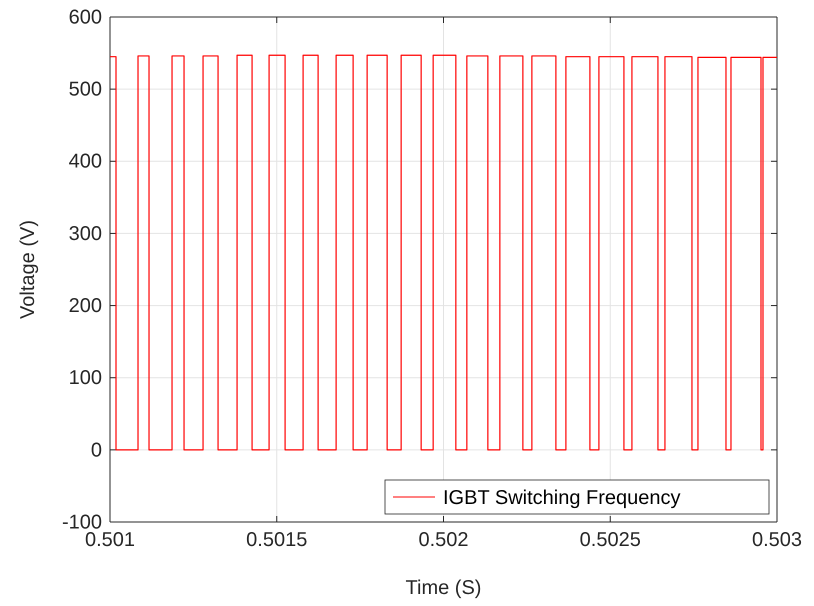  Describe the element at coordinates (85, 17) in the screenshot. I see `y-tick-label: 600` at that location.